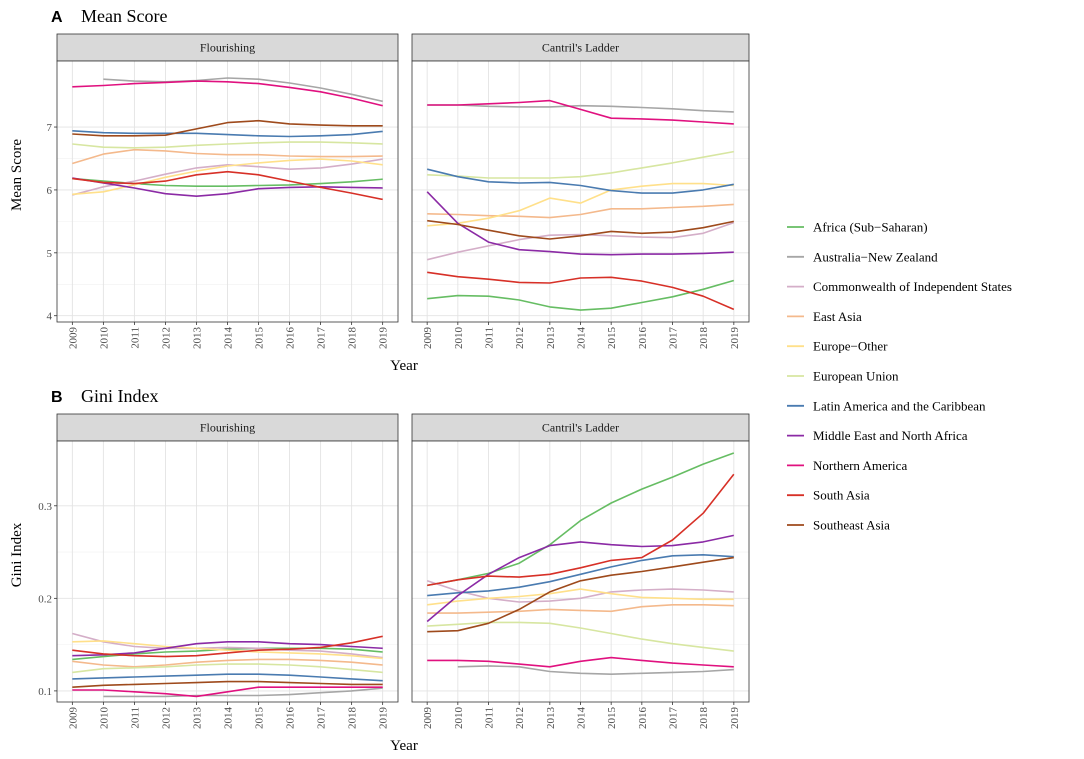  I want to click on legend-label-europe-other: Europe−Other, so click(850, 346).